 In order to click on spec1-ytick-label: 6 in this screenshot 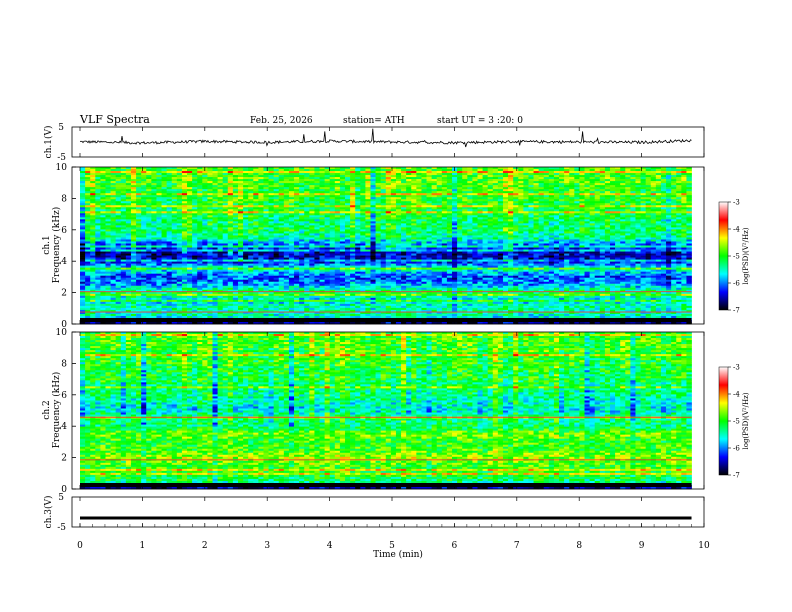, I will do `click(64, 231)`.